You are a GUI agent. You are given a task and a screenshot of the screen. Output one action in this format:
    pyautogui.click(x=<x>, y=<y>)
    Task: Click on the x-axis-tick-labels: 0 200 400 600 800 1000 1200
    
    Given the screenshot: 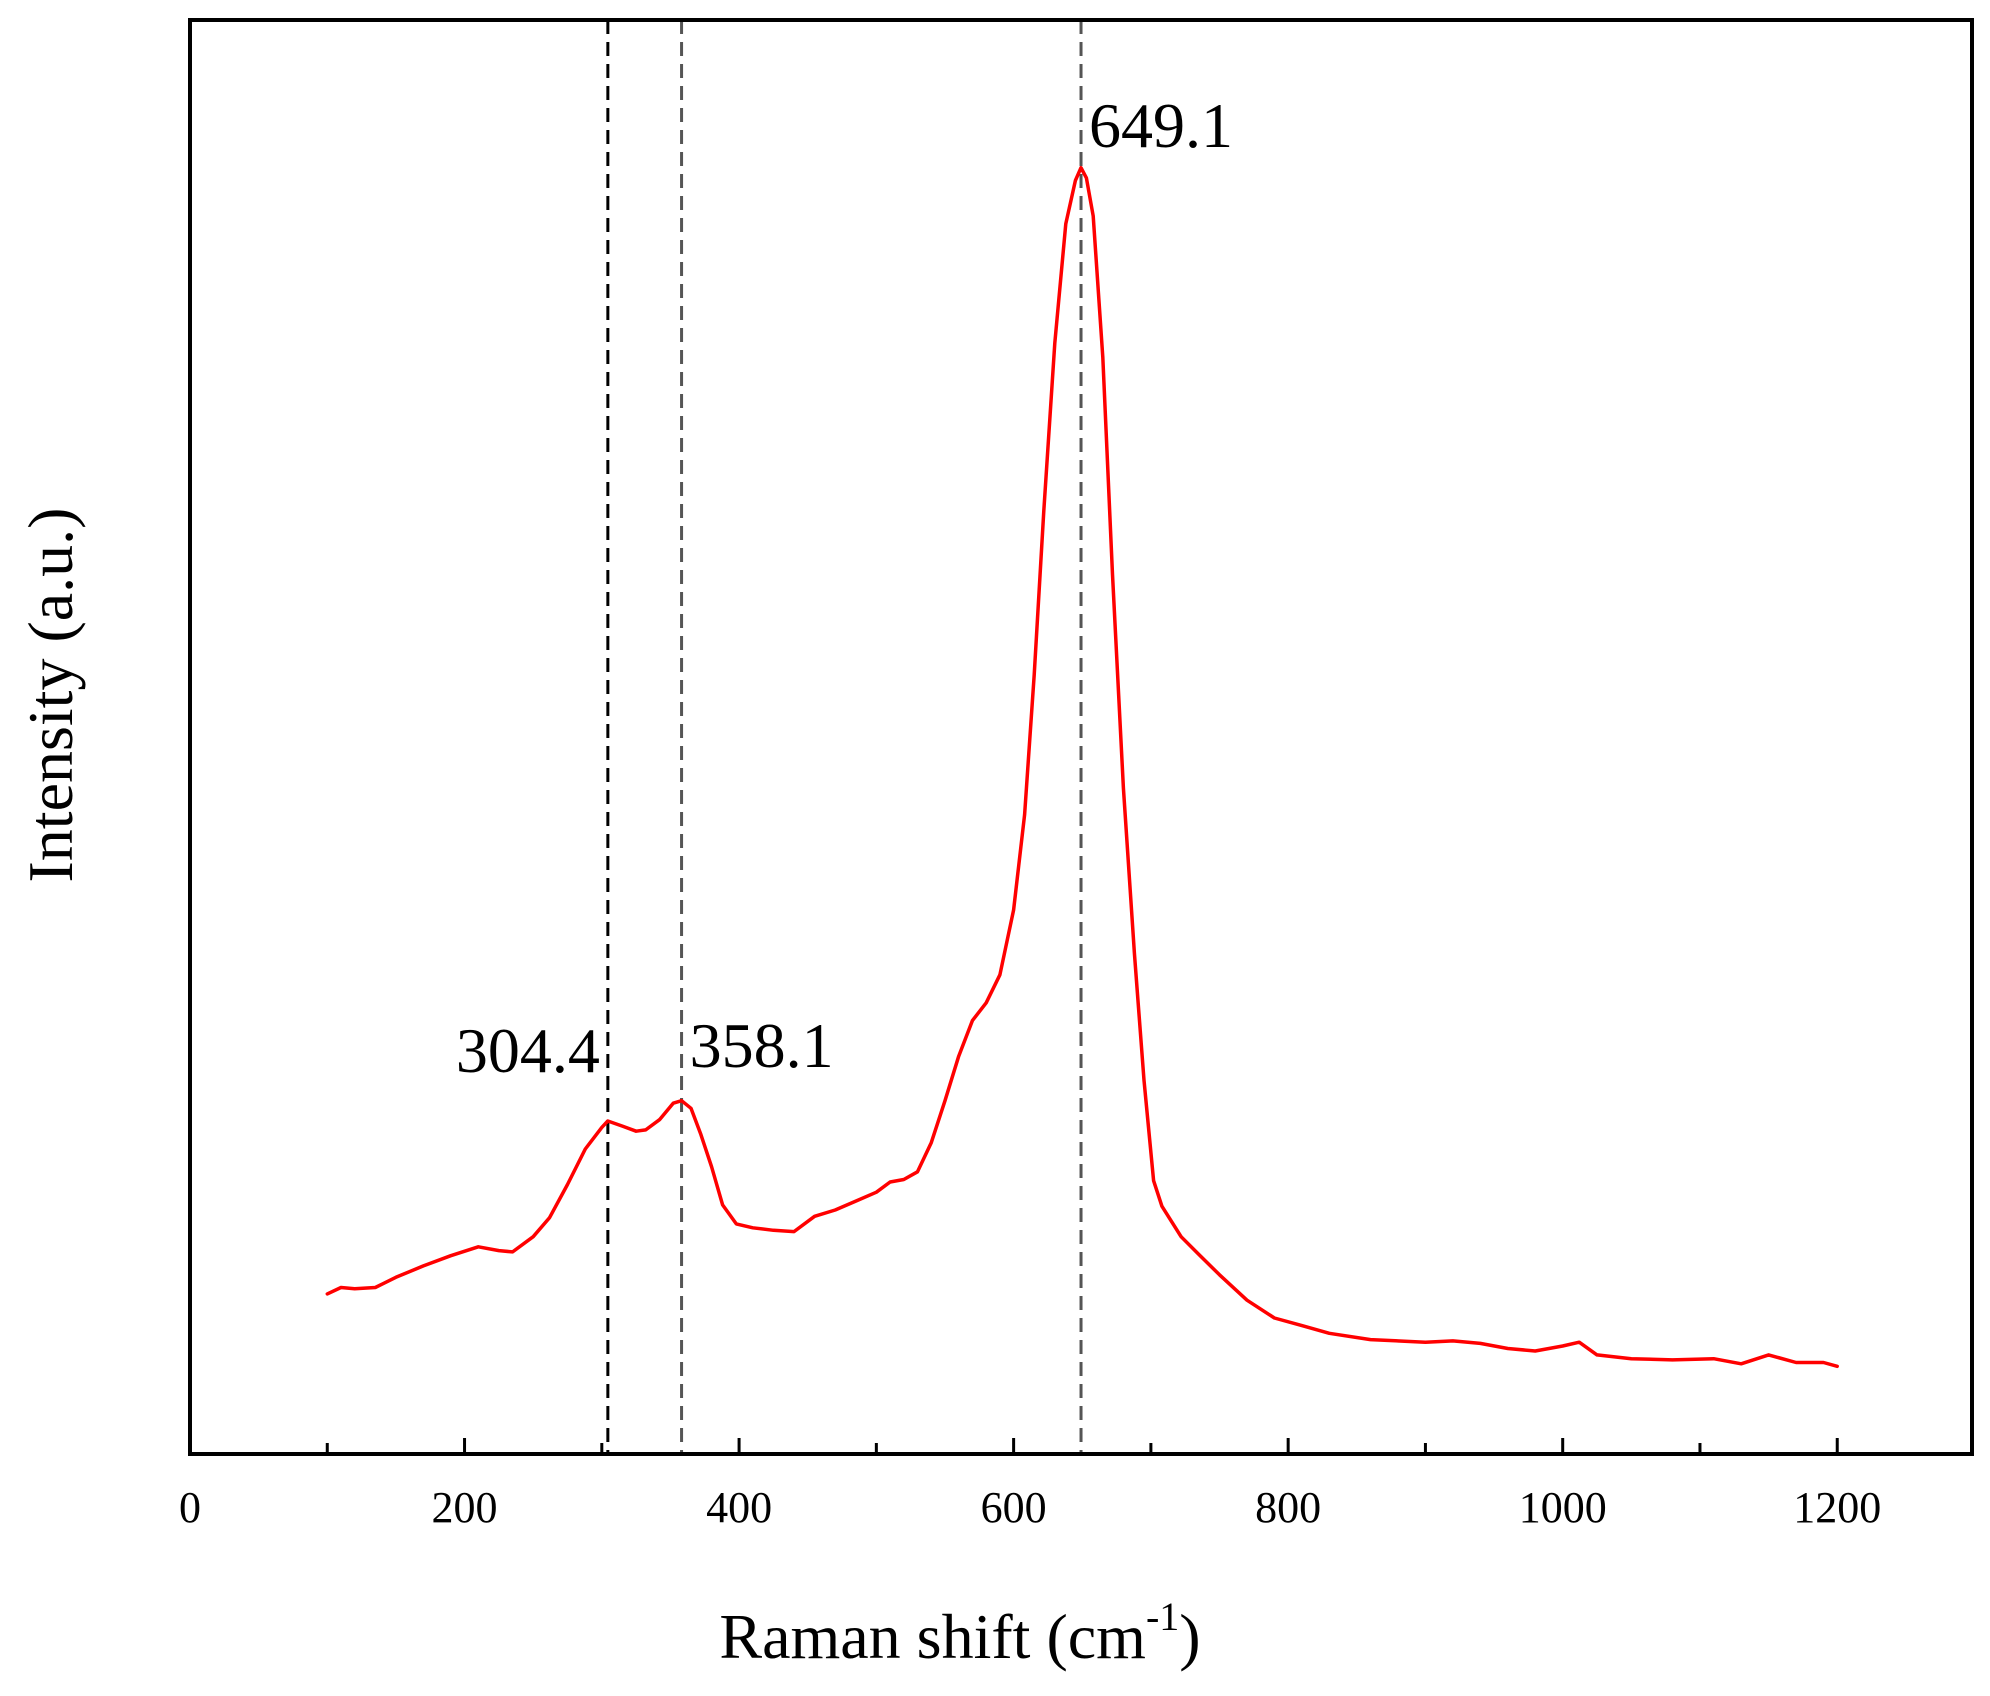 What is the action you would take?
    pyautogui.click(x=1030, y=1507)
    